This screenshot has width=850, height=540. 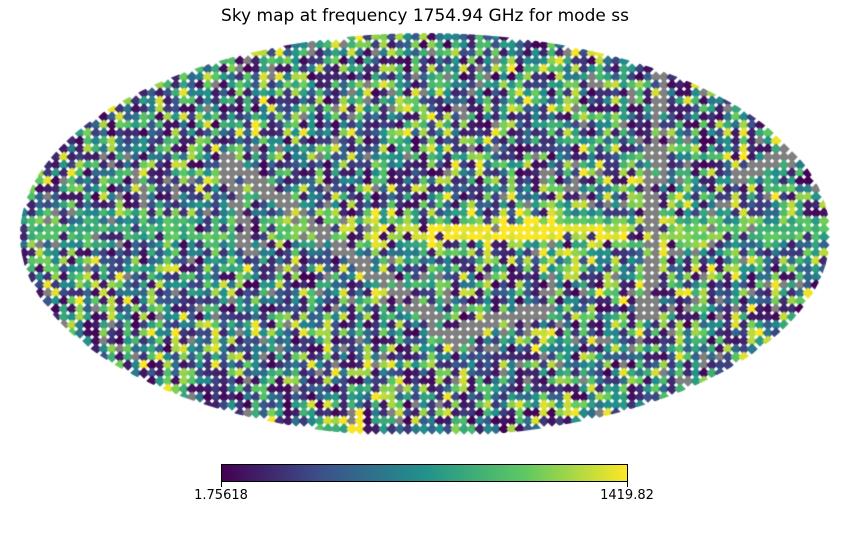 I want to click on colorbar-min-tick, so click(x=221, y=484).